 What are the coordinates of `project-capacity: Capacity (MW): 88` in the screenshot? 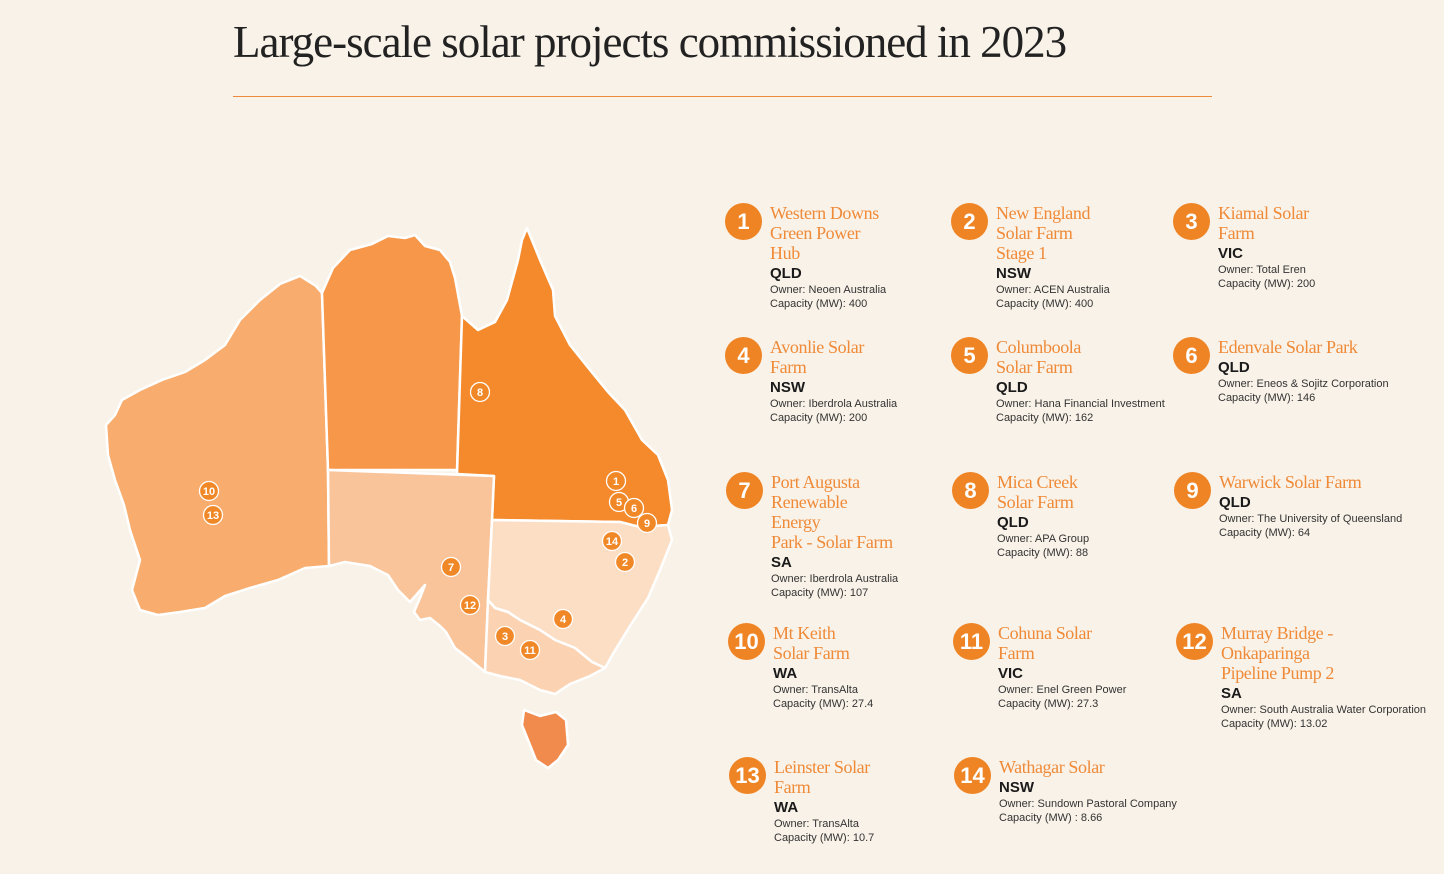 It's located at (1043, 553).